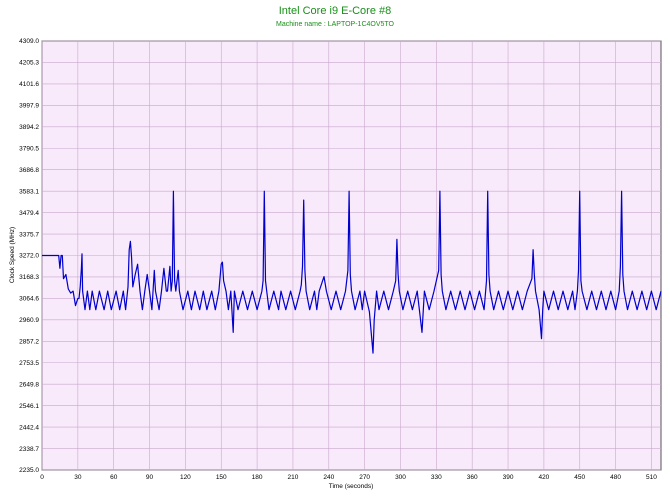 The width and height of the screenshot is (670, 502). What do you see at coordinates (351, 486) in the screenshot?
I see `x-axis-label: Time (seconds)` at bounding box center [351, 486].